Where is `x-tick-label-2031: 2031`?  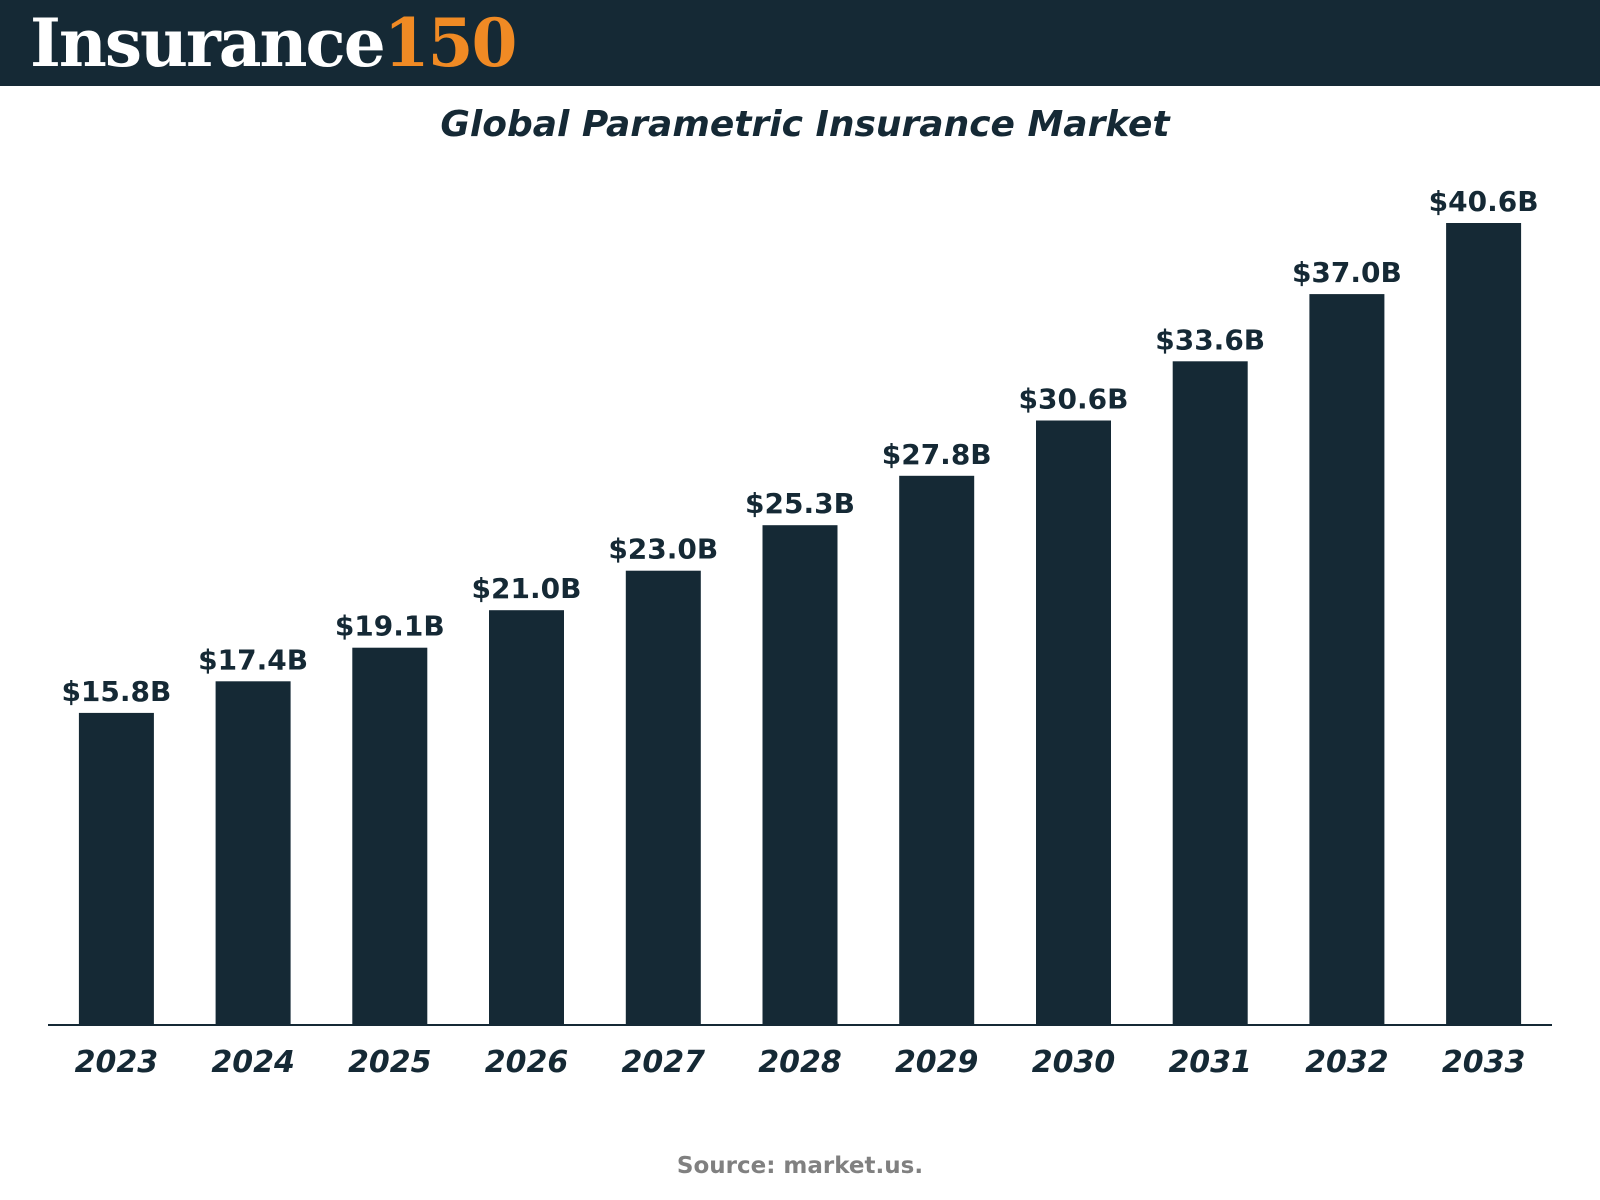 x-tick-label-2031: 2031 is located at coordinates (1210, 1062).